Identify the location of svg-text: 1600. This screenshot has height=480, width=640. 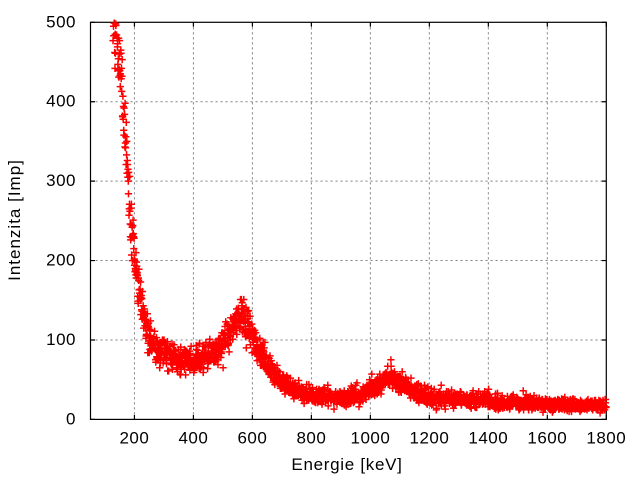
(547, 437).